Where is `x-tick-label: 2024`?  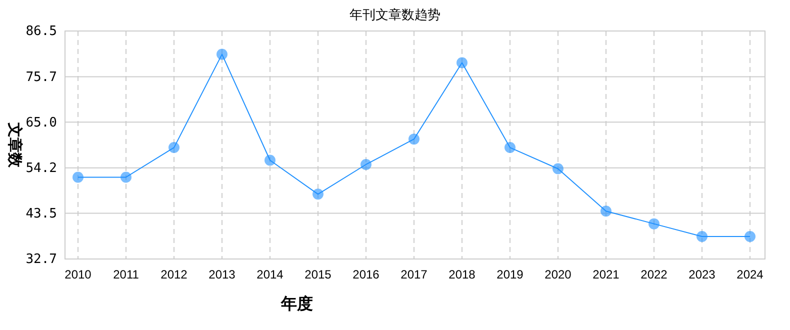
x-tick-label: 2024 is located at coordinates (750, 275).